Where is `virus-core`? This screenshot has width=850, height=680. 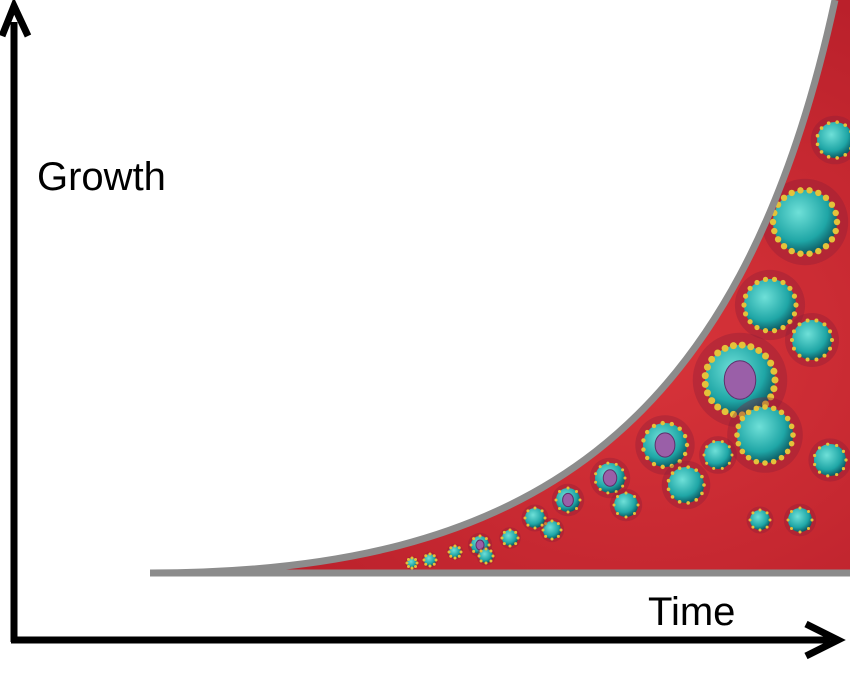
virus-core is located at coordinates (740, 380).